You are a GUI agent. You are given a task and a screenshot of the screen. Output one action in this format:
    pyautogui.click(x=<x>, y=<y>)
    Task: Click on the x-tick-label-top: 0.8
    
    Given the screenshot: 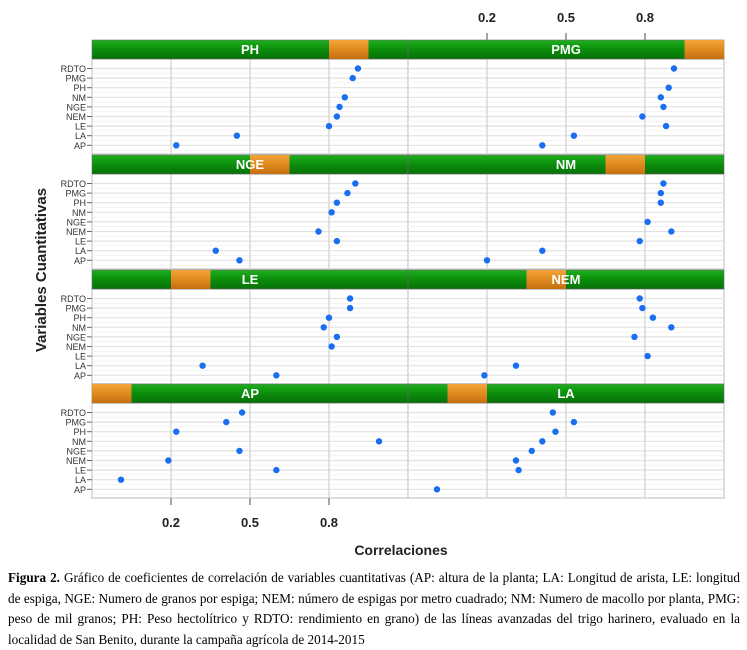 What is the action you would take?
    pyautogui.click(x=645, y=17)
    